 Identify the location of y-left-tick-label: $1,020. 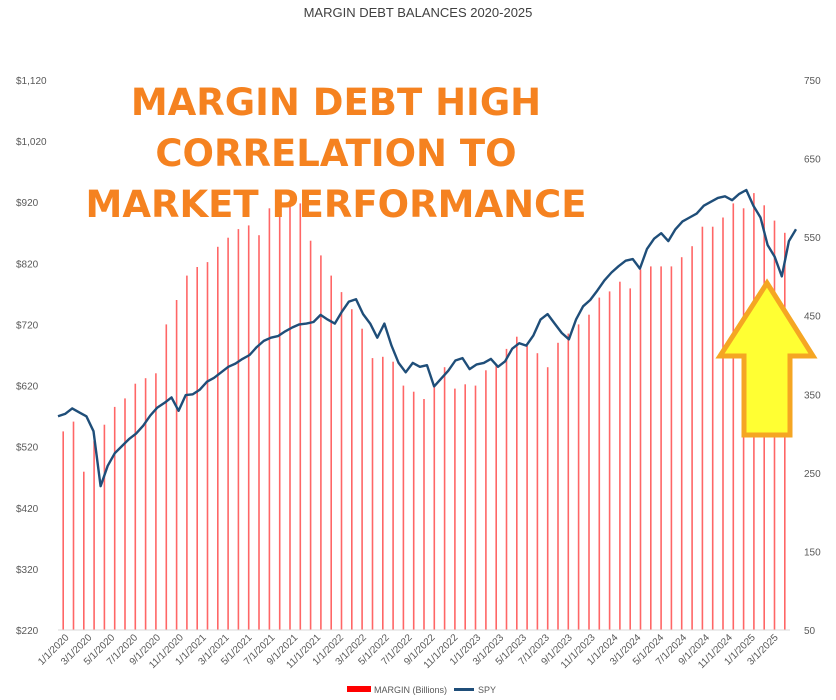
(31, 142).